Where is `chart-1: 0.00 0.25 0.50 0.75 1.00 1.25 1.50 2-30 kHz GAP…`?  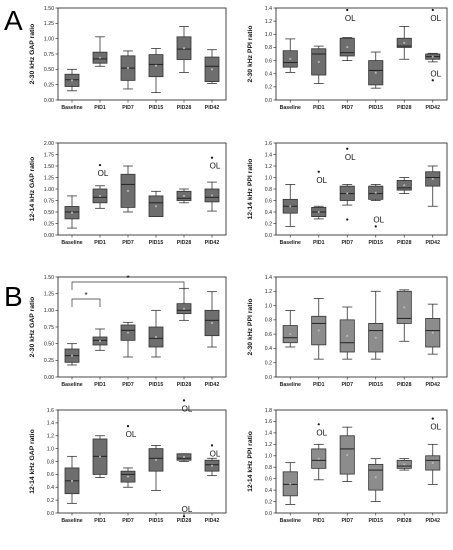 chart-1: 0.00 0.25 0.50 0.75 1.00 1.25 1.50 2-30 kHz GAP… is located at coordinates (128, 58).